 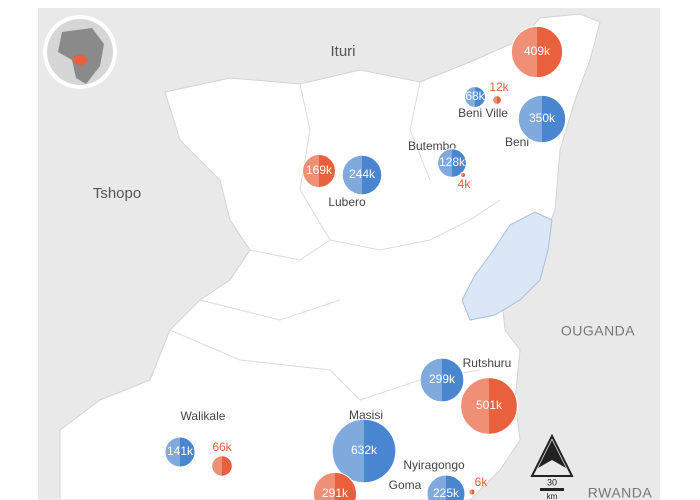 I want to click on bubble: 501k, so click(x=489, y=406).